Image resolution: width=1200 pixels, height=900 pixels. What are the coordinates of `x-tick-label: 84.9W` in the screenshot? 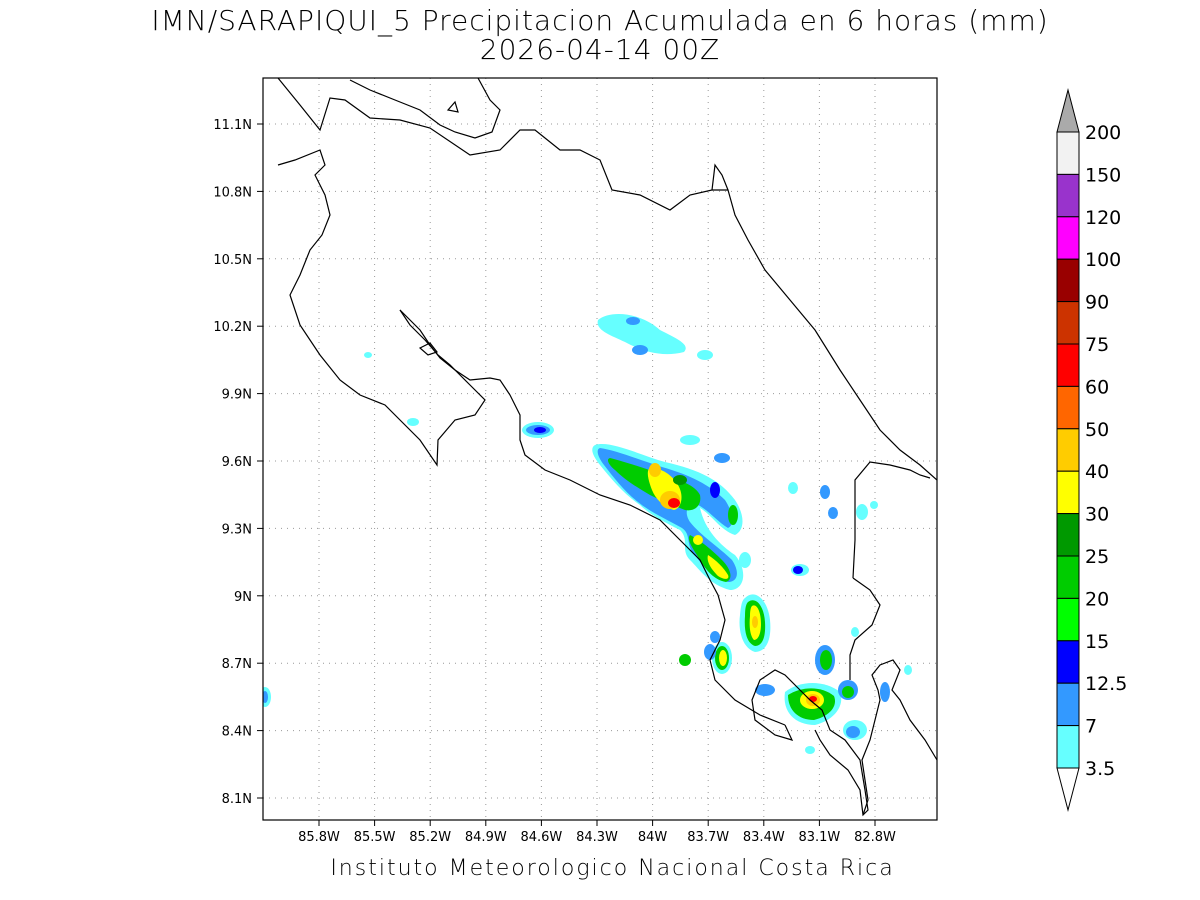 It's located at (486, 837).